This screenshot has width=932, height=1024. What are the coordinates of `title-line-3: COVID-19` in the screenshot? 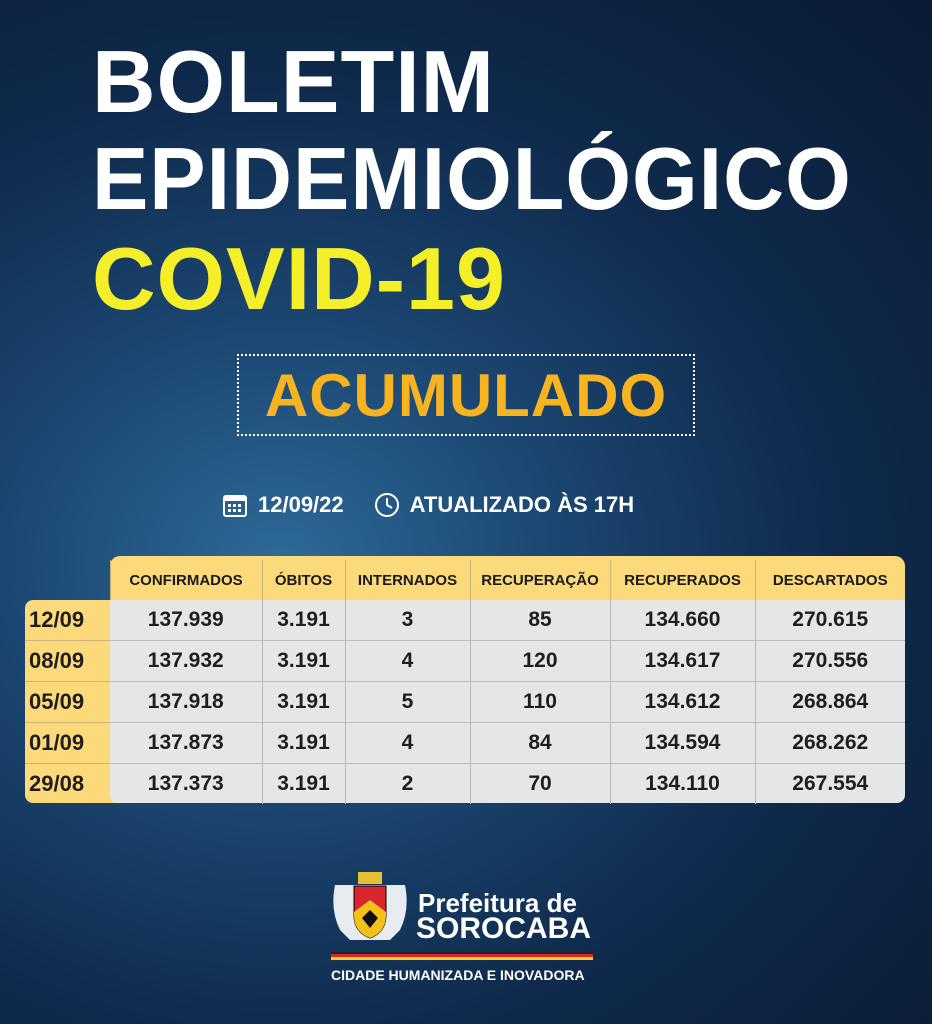 It's located at (299, 278).